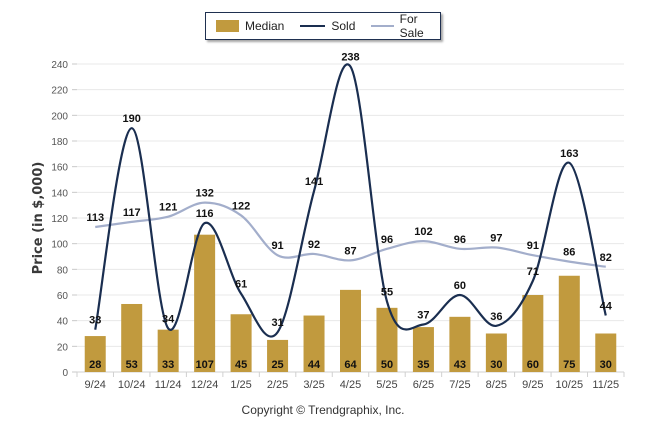 This screenshot has height=434, width=646. What do you see at coordinates (350, 58) in the screenshot?
I see `sold-data-label: 238` at bounding box center [350, 58].